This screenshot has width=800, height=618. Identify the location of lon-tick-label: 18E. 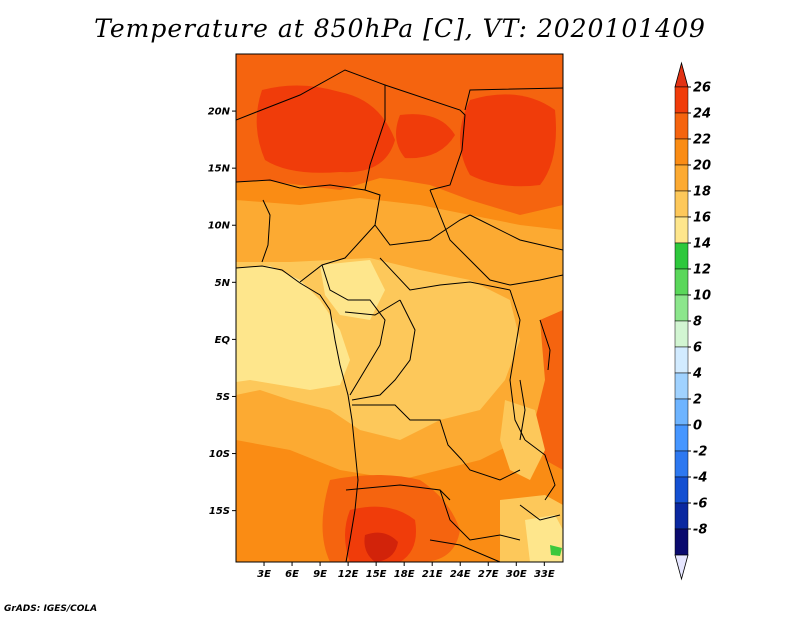
(404, 574).